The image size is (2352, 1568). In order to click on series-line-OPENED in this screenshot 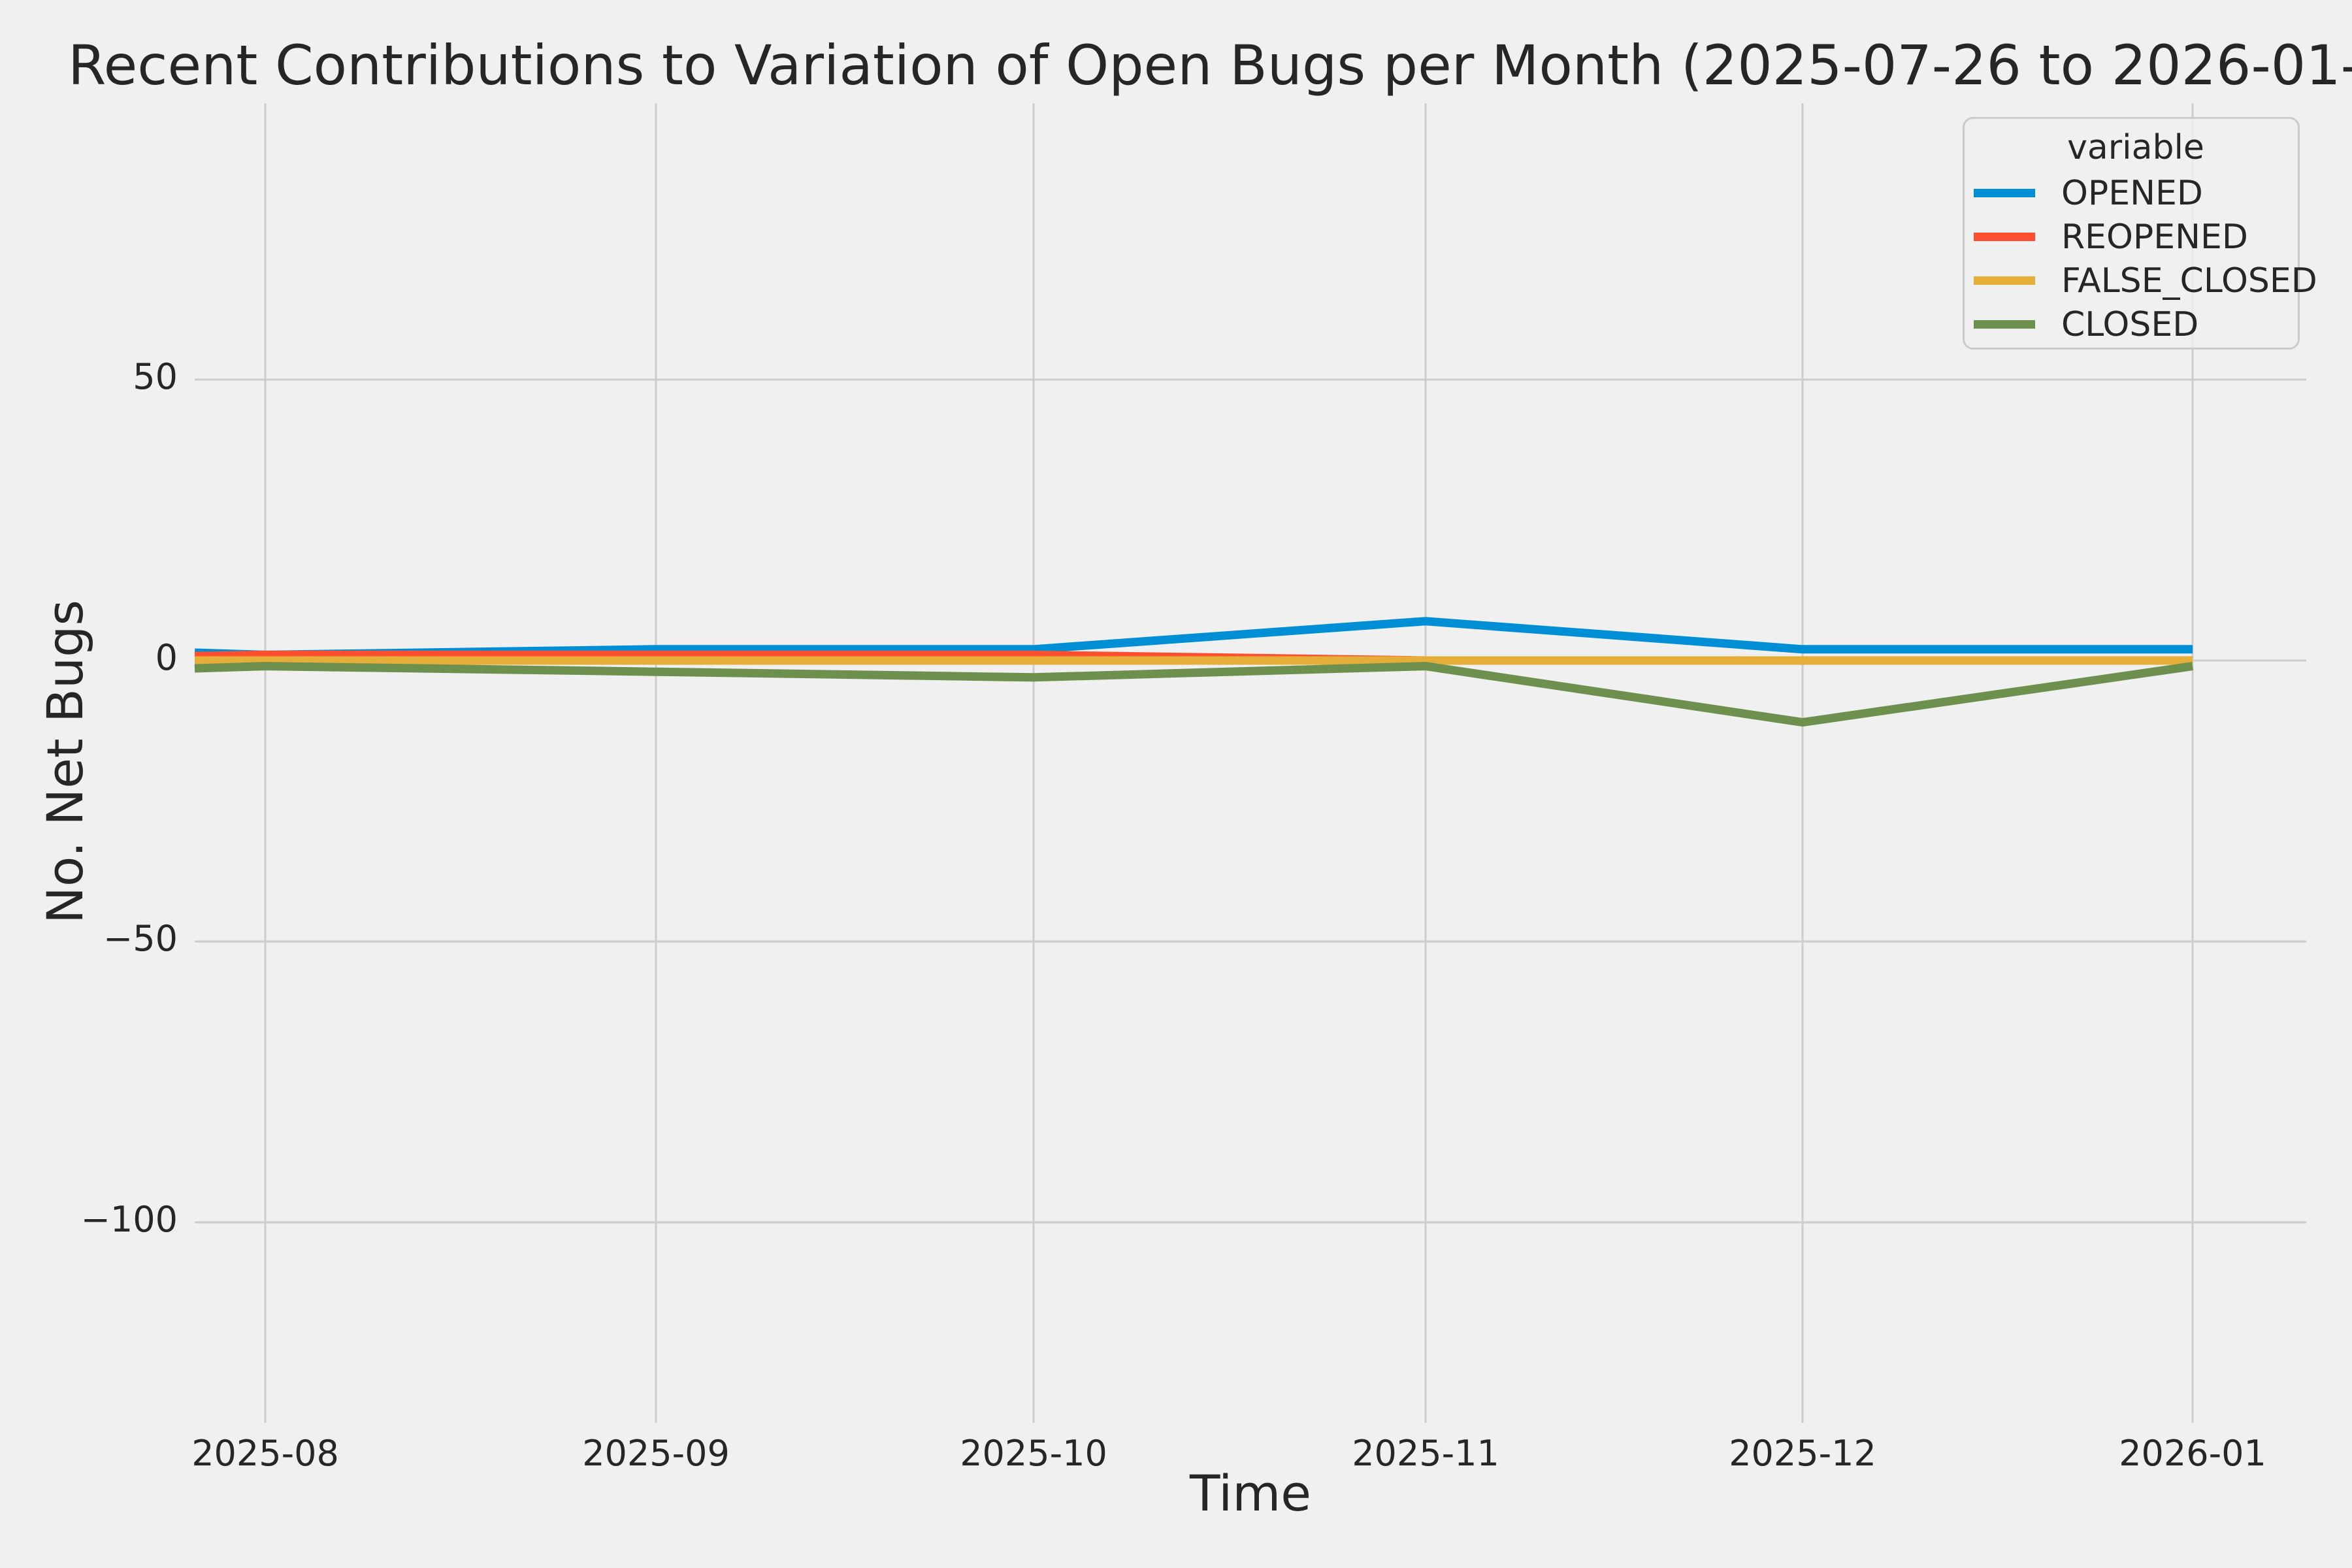, I will do `click(1193, 638)`.